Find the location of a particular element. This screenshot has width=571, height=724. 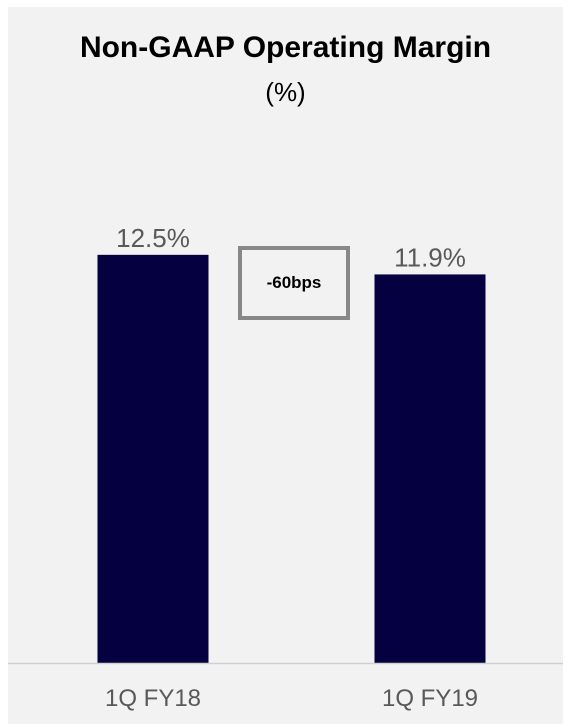

data-label: 12.5% is located at coordinates (153, 238).